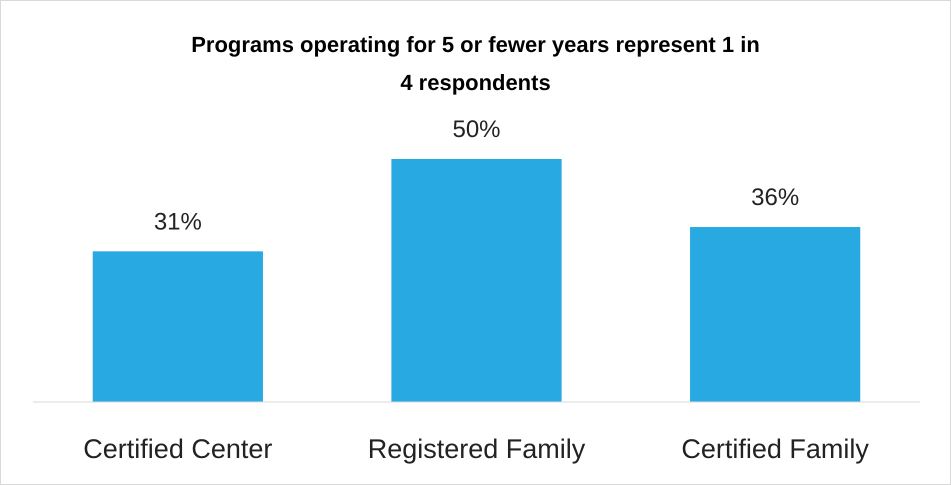 The width and height of the screenshot is (951, 485). What do you see at coordinates (775, 198) in the screenshot?
I see `data-label: 36%` at bounding box center [775, 198].